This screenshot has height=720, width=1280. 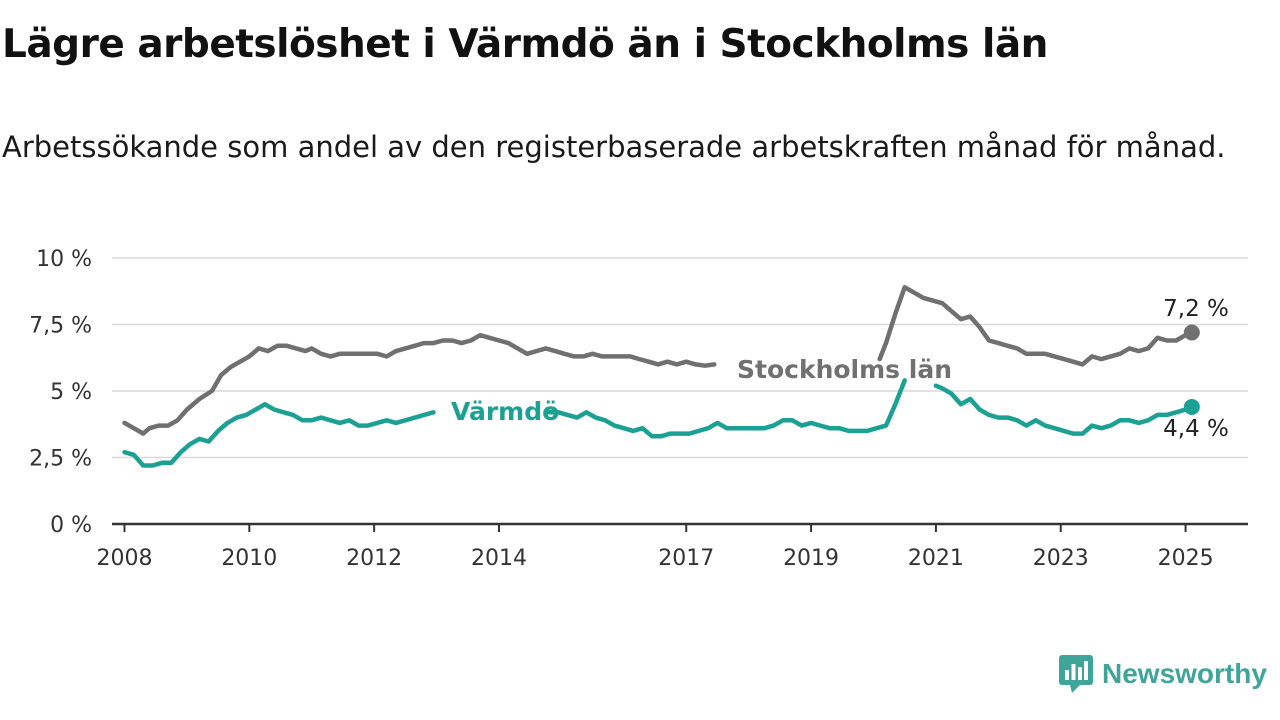 What do you see at coordinates (505, 411) in the screenshot?
I see `varmdo-series-label: Värmdö` at bounding box center [505, 411].